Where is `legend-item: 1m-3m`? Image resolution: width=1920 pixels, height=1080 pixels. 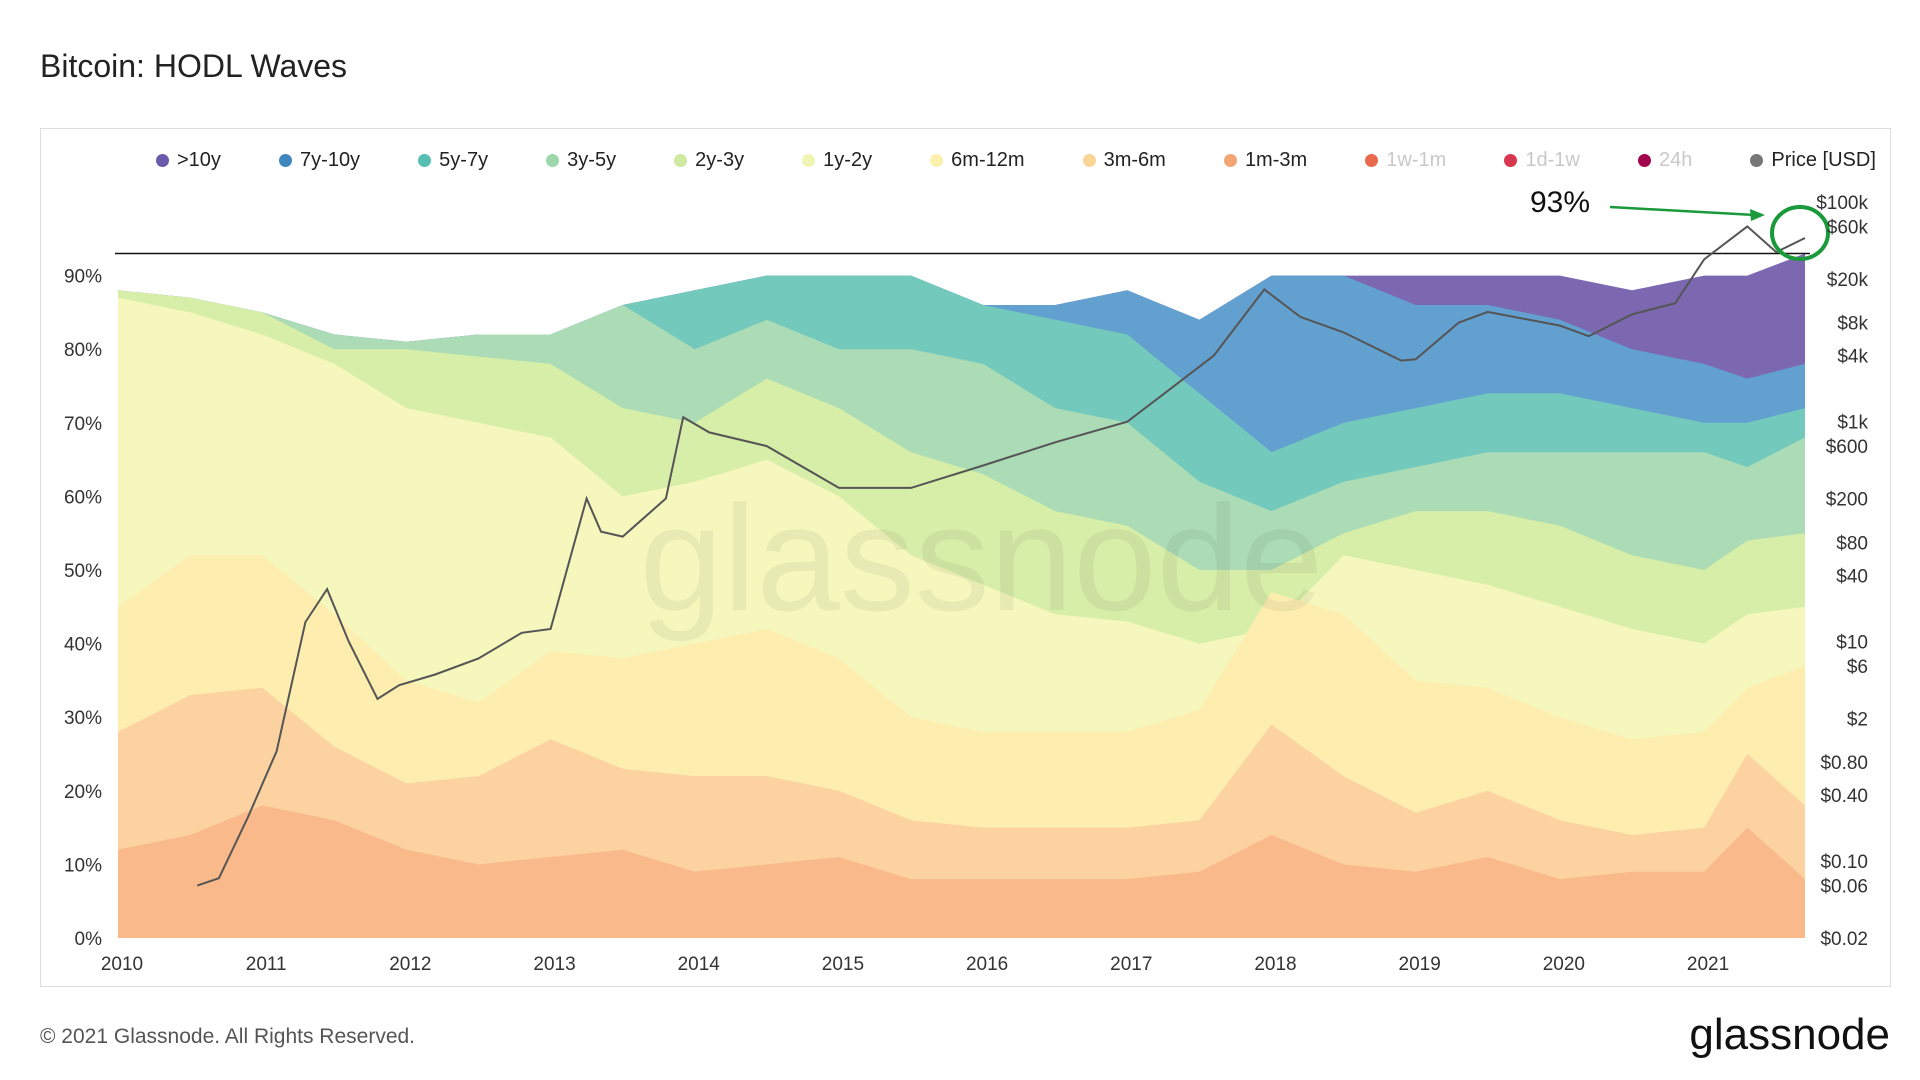
legend-item: 1m-3m is located at coordinates (1265, 160).